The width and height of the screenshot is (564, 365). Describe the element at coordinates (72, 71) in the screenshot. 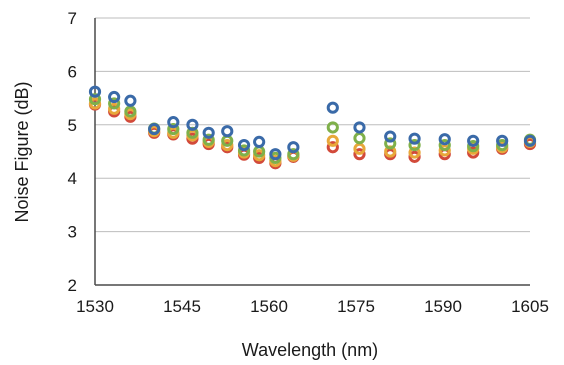

I see `y-tick-label: 6` at that location.